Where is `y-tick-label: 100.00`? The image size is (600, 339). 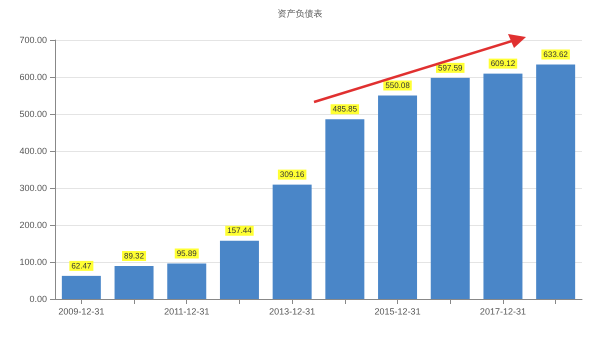
y-tick-label: 100.00 is located at coordinates (33, 262).